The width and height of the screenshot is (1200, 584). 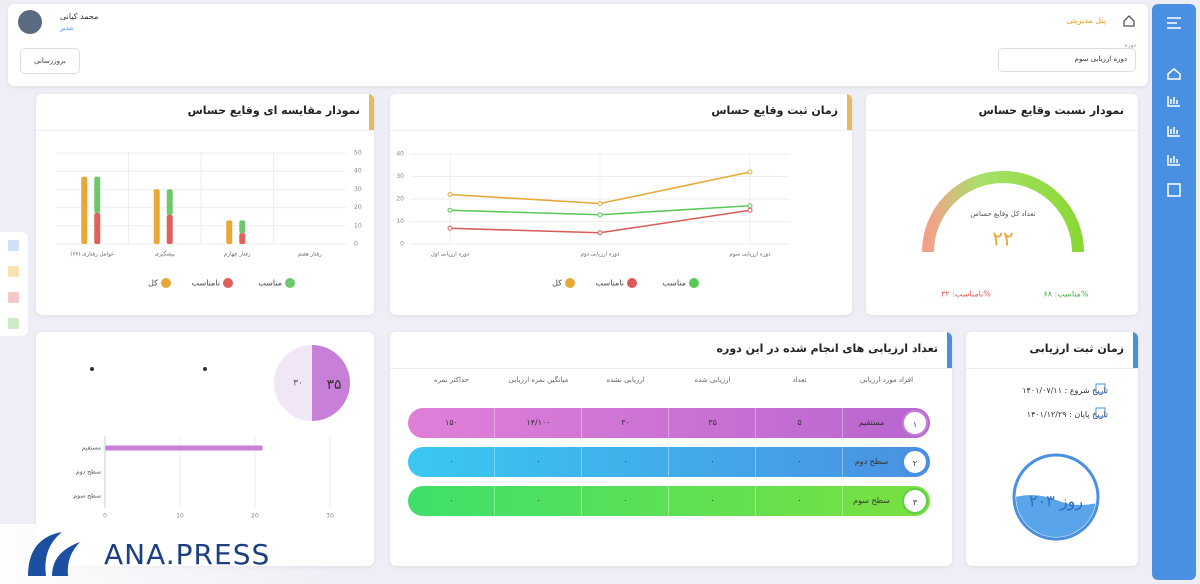 I want to click on y-tick-label: 50, so click(x=358, y=153).